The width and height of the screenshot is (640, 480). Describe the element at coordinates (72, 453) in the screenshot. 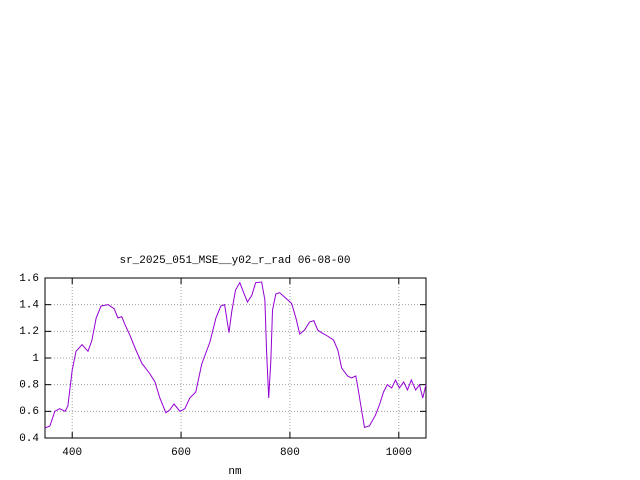

I see `x-tick-label: 400` at that location.